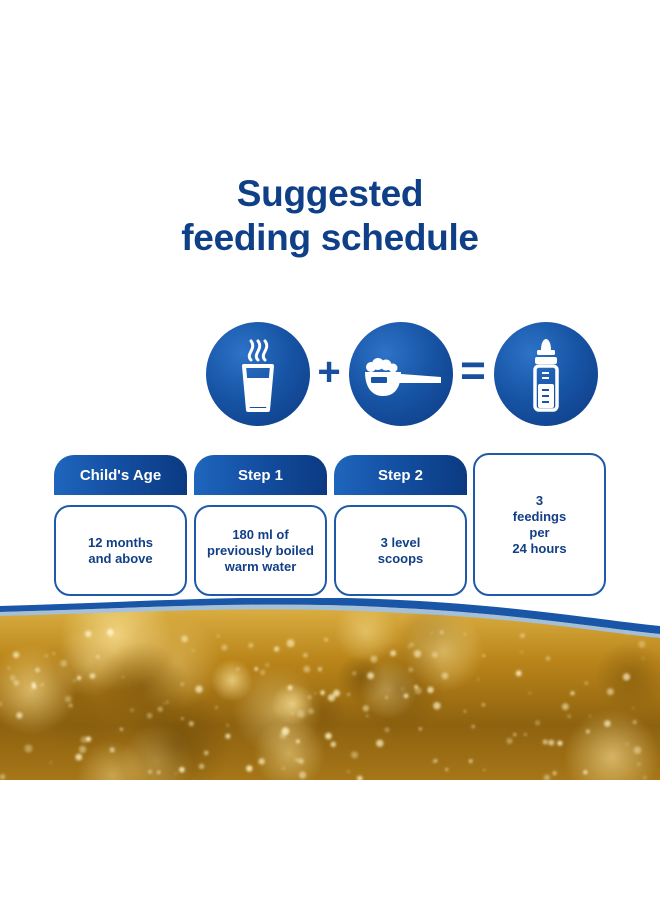 The image size is (660, 900). Describe the element at coordinates (330, 216) in the screenshot. I see `page-title: Suggested feeding schedule` at that location.